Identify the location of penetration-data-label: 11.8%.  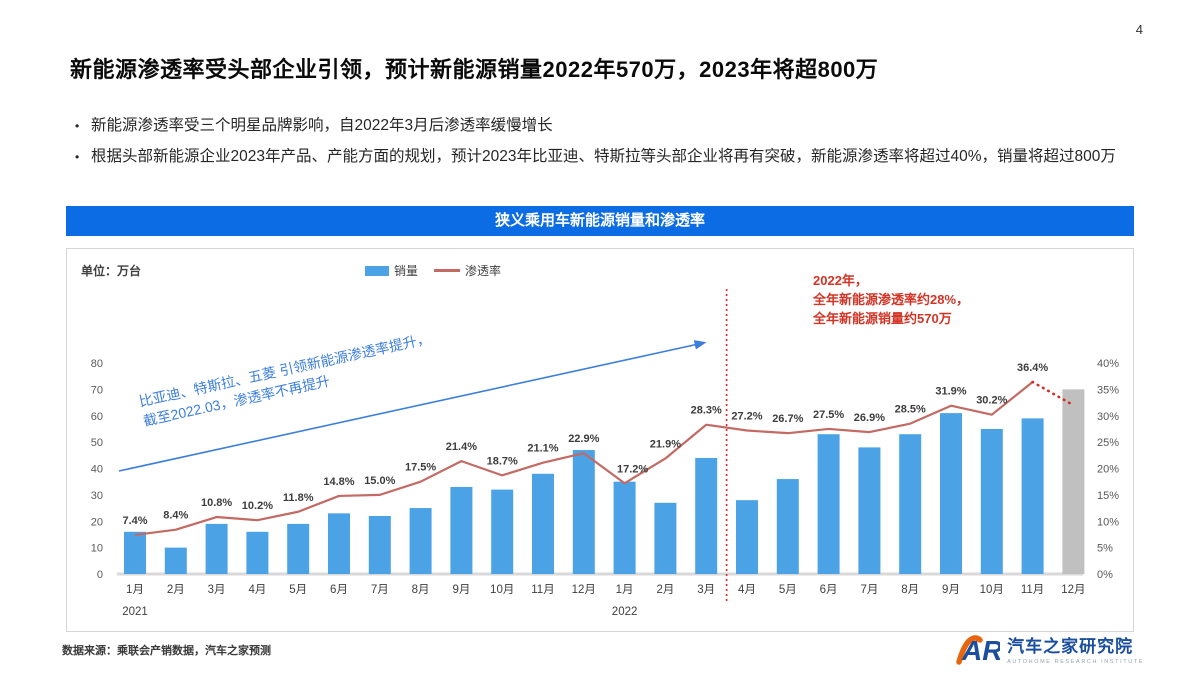
(298, 498).